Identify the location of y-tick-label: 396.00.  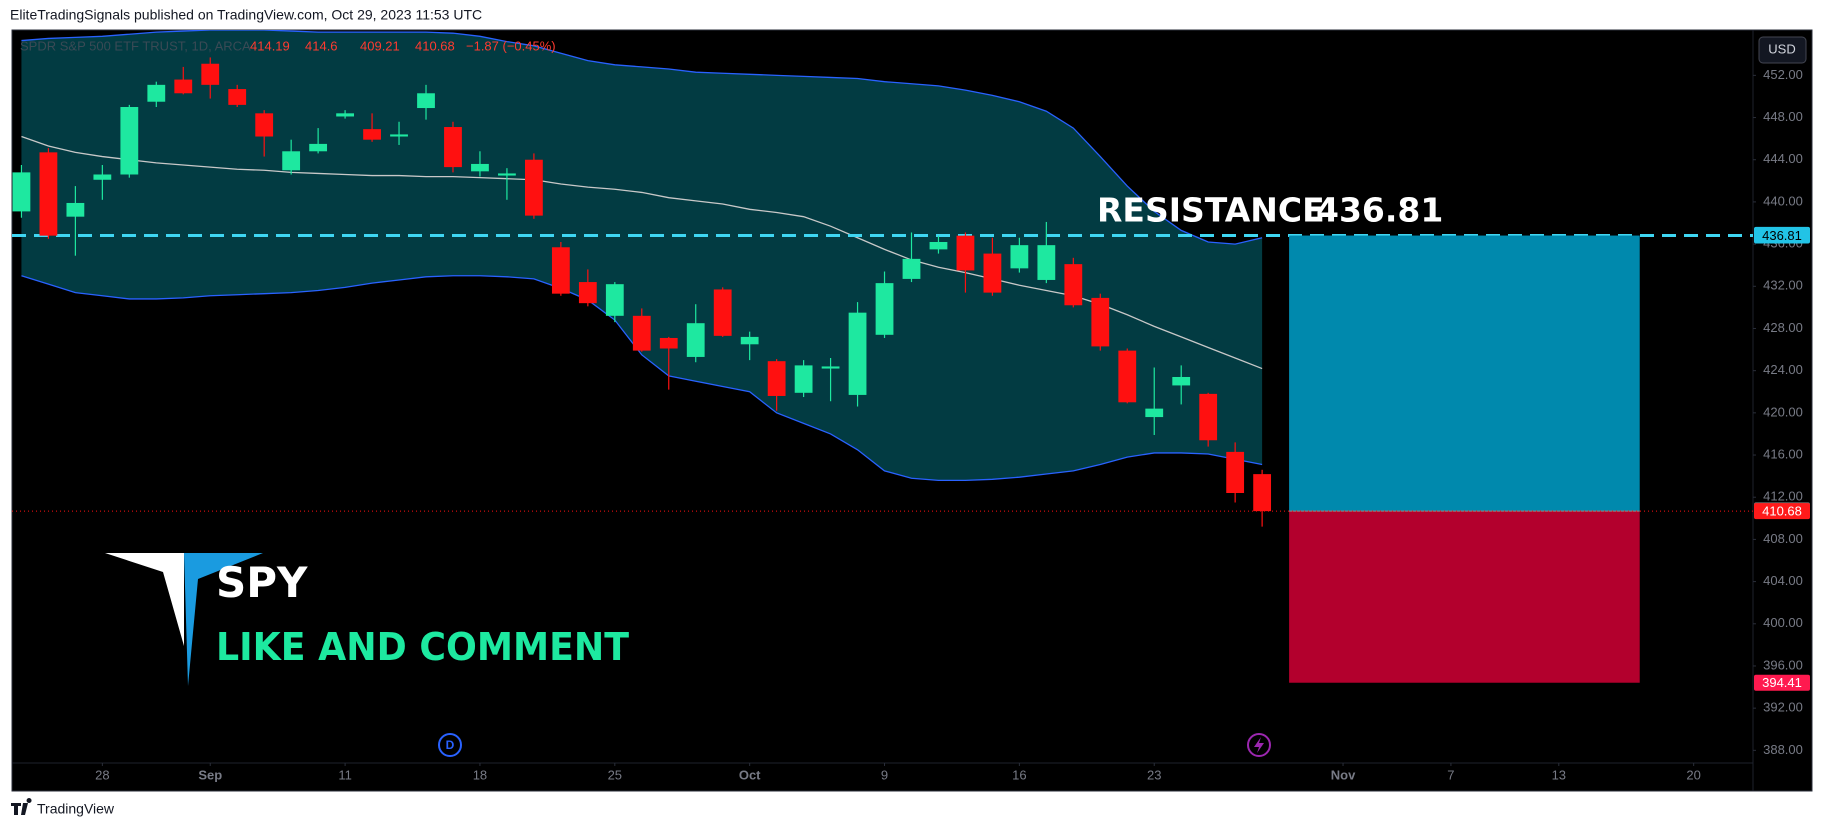
(1783, 664).